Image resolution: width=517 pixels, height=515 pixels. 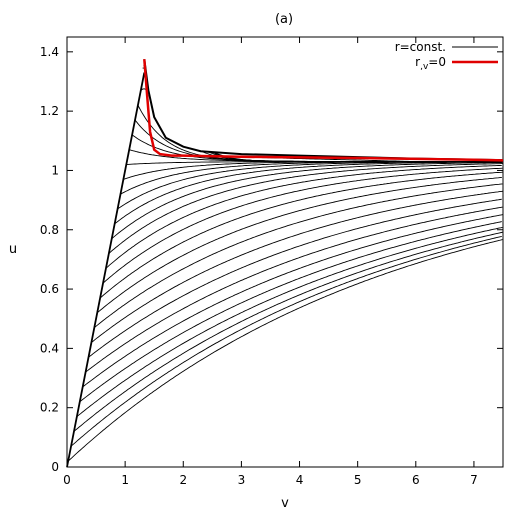 I want to click on initial-diagonal-line, so click(x=106, y=270).